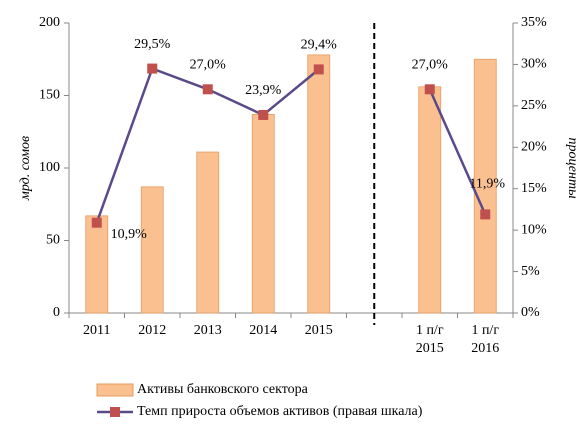 The width and height of the screenshot is (588, 425). What do you see at coordinates (530, 271) in the screenshot?
I see `y2-tick-label: 5%` at bounding box center [530, 271].